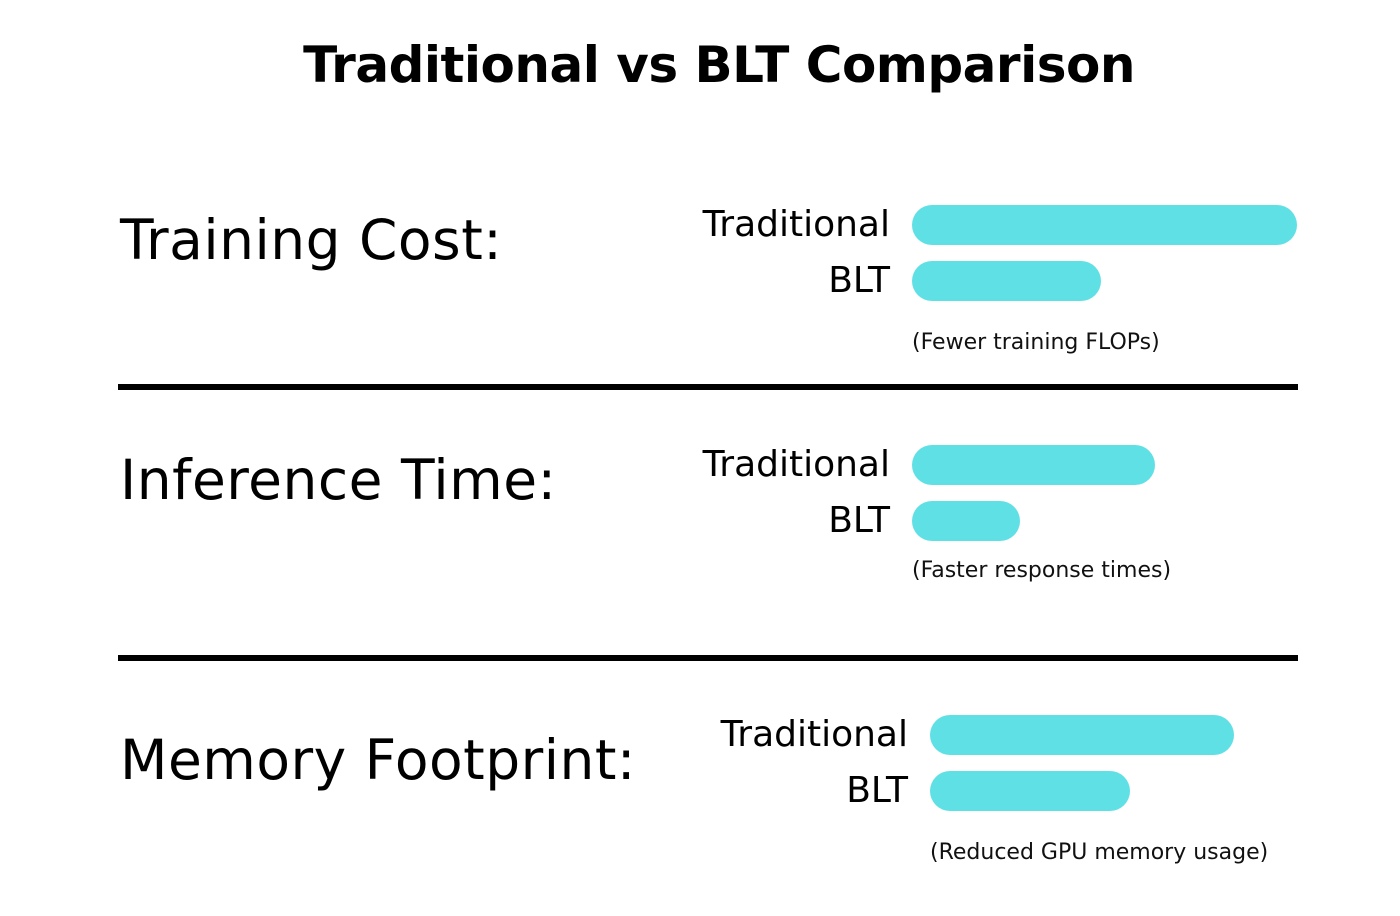  What do you see at coordinates (1033, 465) in the screenshot?
I see `bar-inference-time-traditional` at bounding box center [1033, 465].